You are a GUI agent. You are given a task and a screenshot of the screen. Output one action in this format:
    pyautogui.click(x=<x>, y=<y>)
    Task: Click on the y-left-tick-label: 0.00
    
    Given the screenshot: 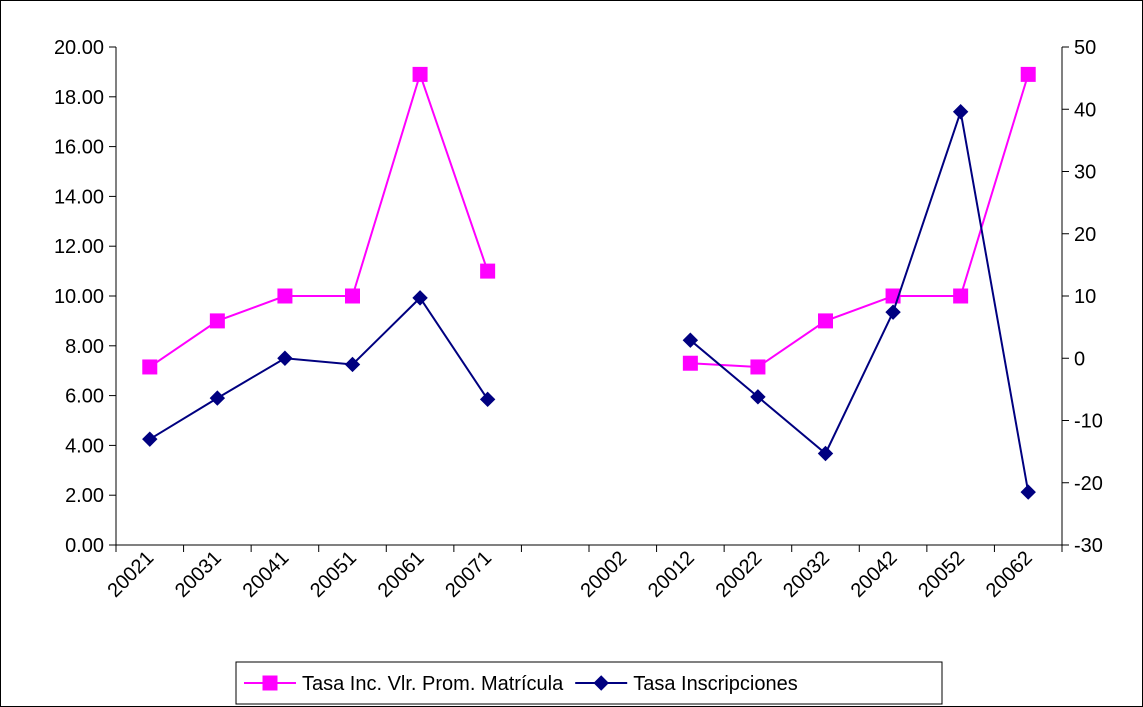 What is the action you would take?
    pyautogui.click(x=84, y=546)
    